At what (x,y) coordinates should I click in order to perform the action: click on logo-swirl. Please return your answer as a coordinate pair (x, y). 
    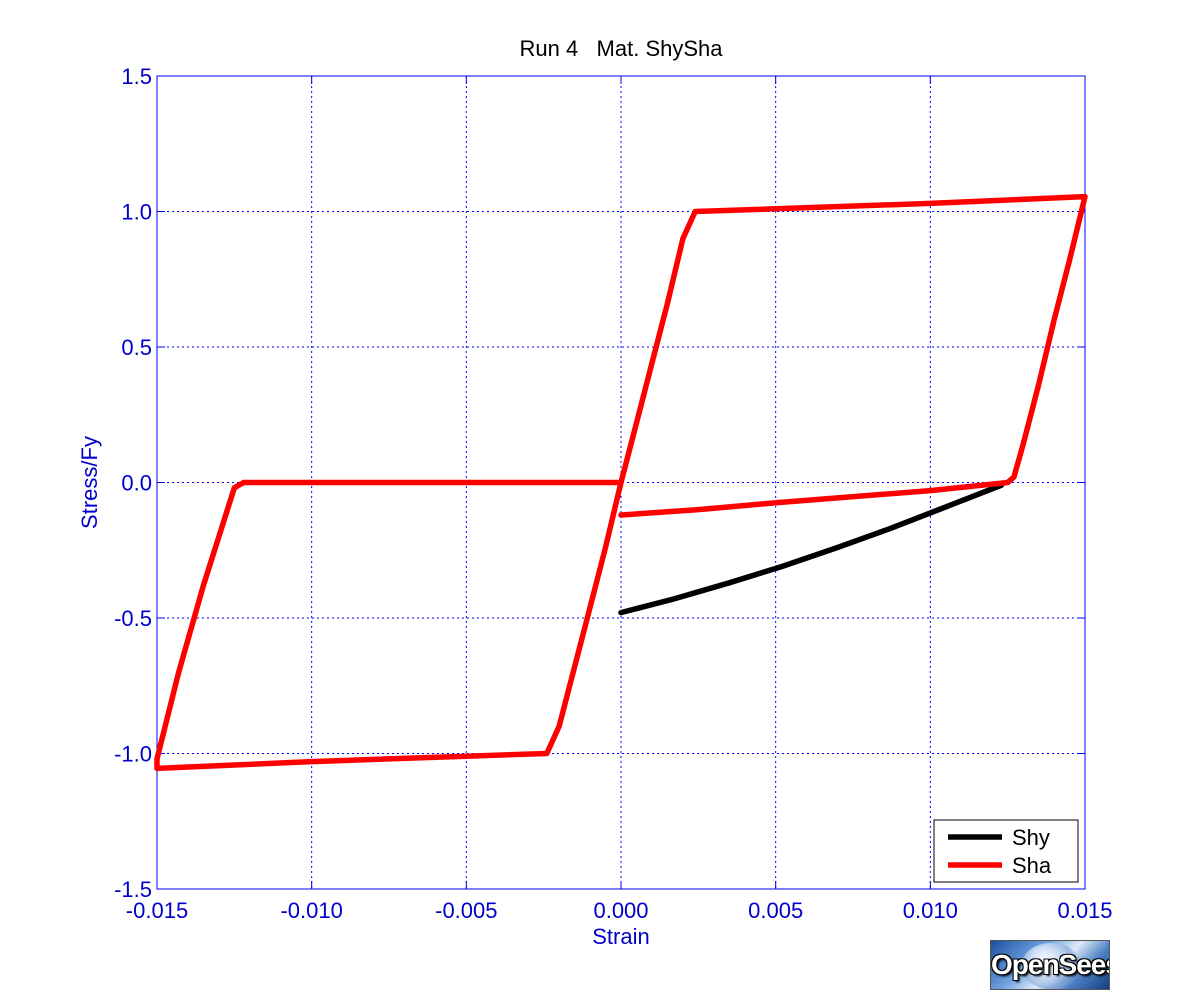
    Looking at the image, I should click on (1051, 966).